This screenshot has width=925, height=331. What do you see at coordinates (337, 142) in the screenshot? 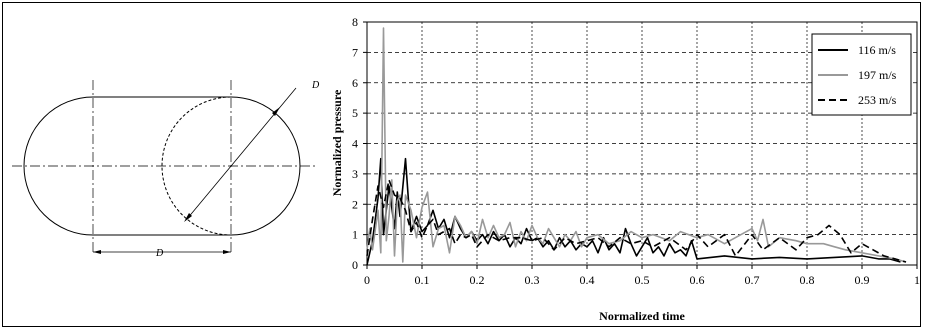
I see `y-axis-title: Normalized pressure` at bounding box center [337, 142].